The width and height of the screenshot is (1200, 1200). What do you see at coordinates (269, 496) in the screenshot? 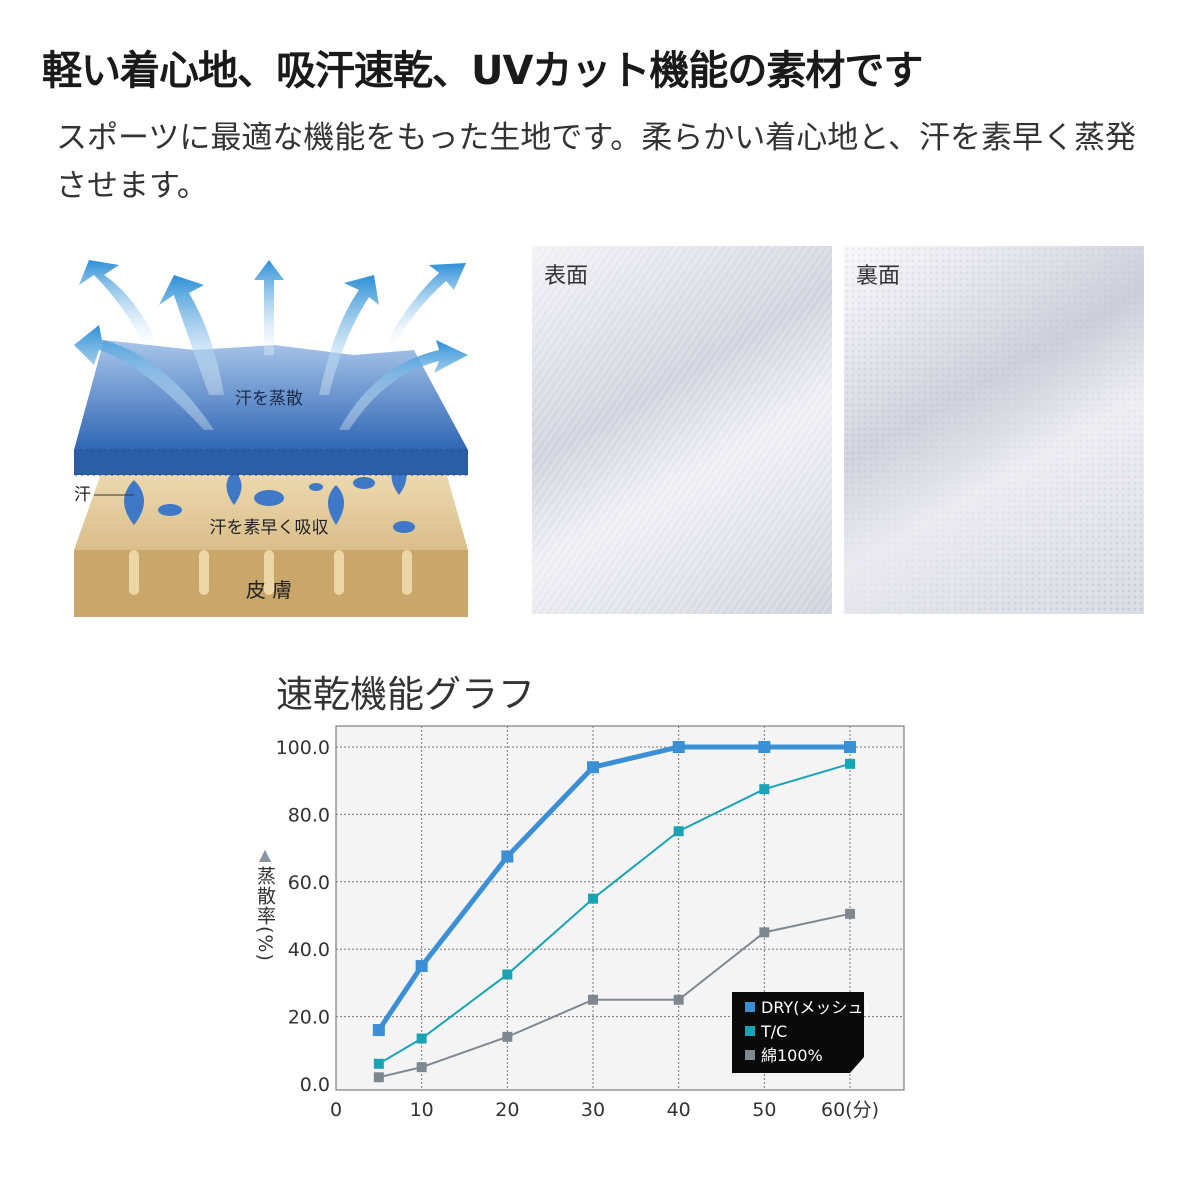
I see `sweat-drops` at bounding box center [269, 496].